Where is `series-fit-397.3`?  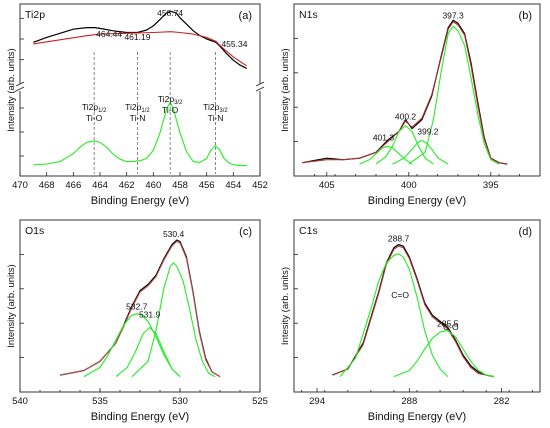
series-fit-397.3 is located at coordinates (454, 95).